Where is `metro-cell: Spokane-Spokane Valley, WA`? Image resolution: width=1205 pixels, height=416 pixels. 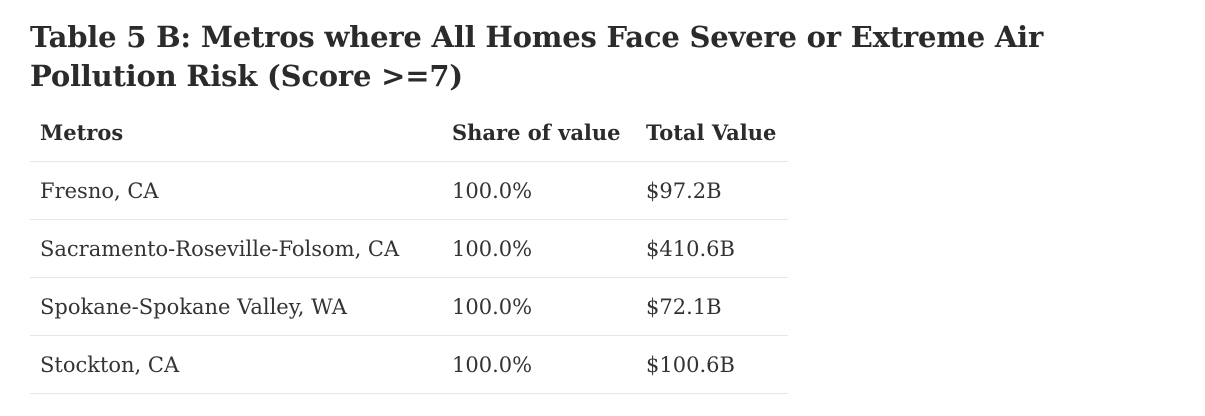 metro-cell: Spokane-Spokane Valley, WA is located at coordinates (241, 306).